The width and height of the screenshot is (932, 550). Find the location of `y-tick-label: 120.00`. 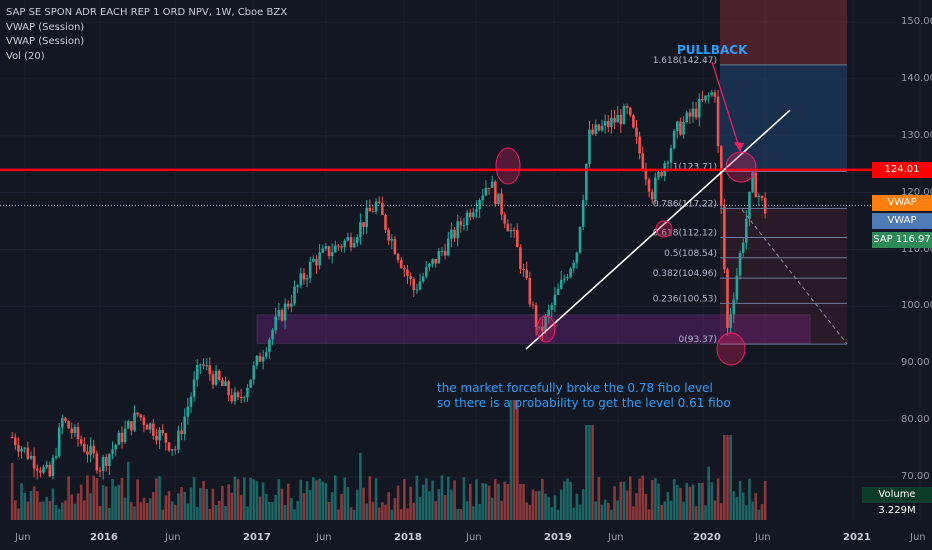

y-tick-label: 120.00 is located at coordinates (916, 192).